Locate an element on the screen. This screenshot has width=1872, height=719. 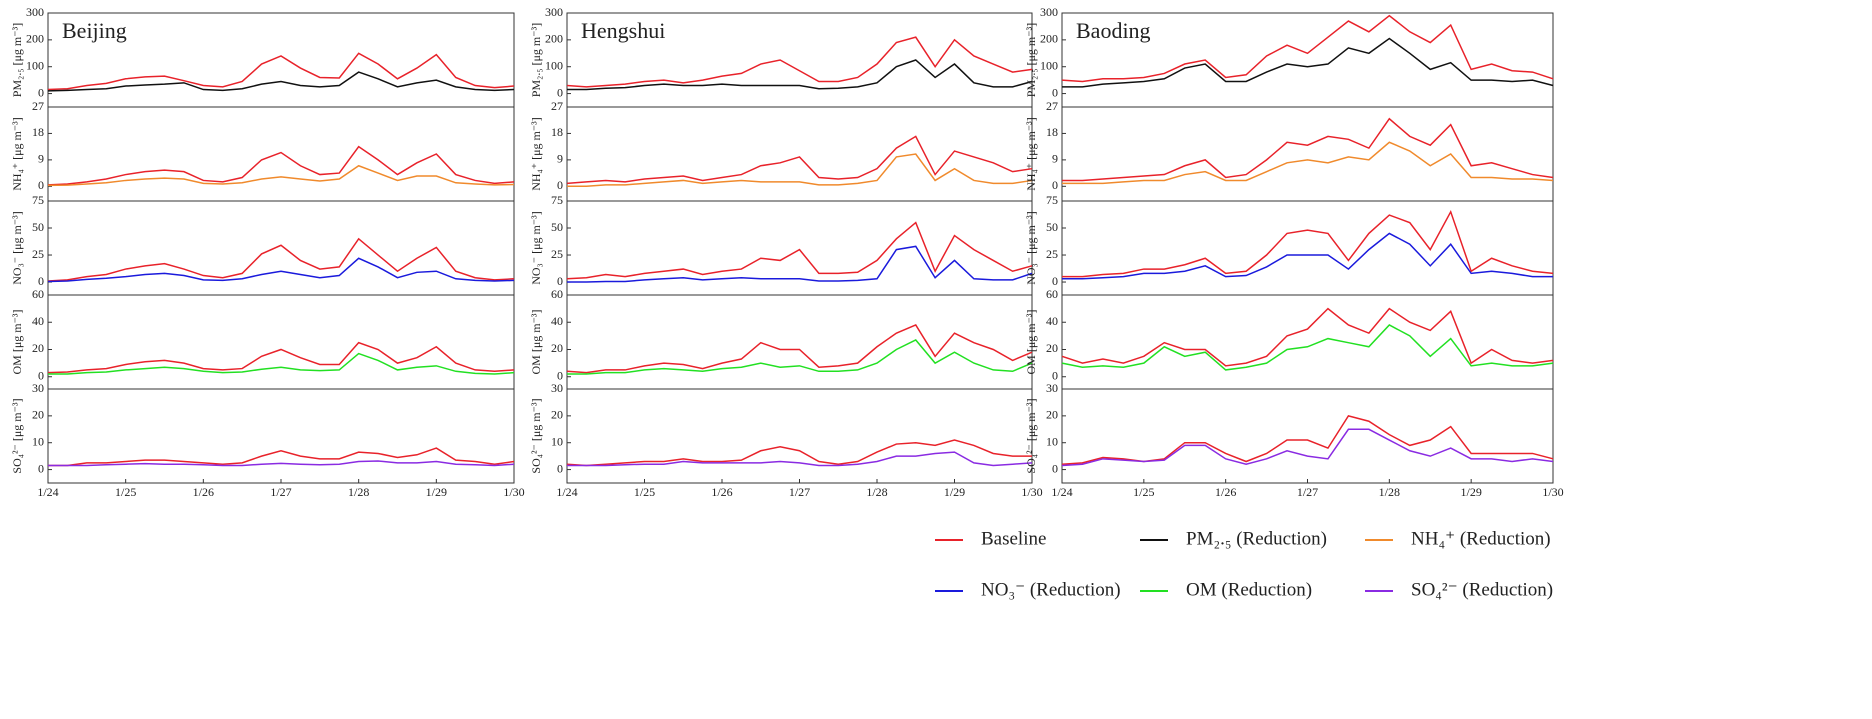
x-tick-label: 1/30 is located at coordinates (513, 492).